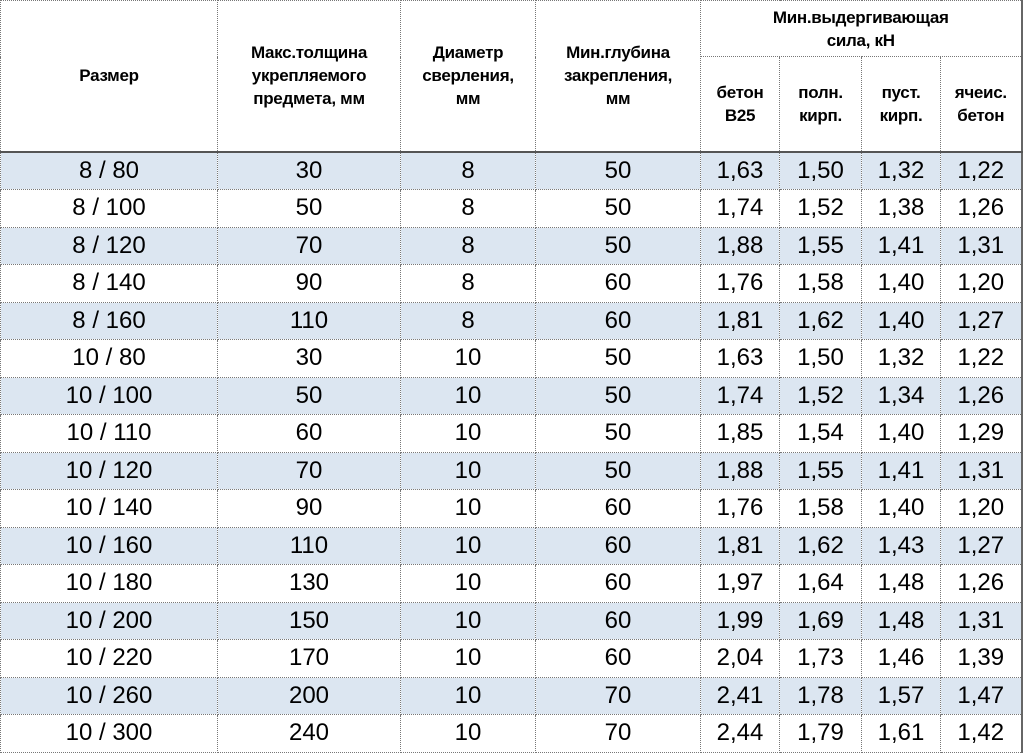  What do you see at coordinates (109, 320) in the screenshot?
I see `table-cell: 8 / 160` at bounding box center [109, 320].